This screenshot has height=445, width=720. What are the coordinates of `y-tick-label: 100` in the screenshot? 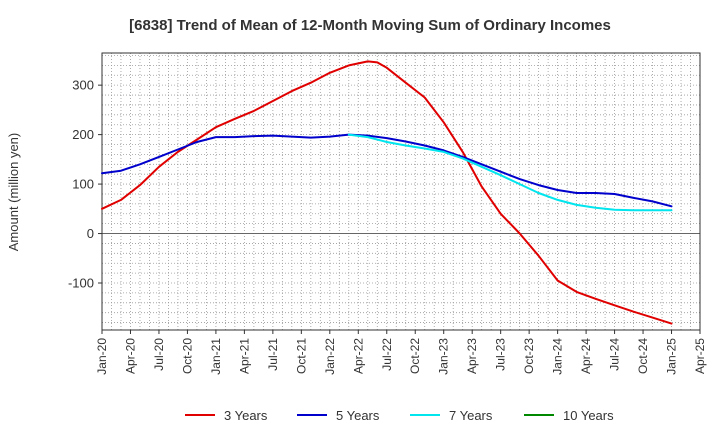 It's located at (83, 184).